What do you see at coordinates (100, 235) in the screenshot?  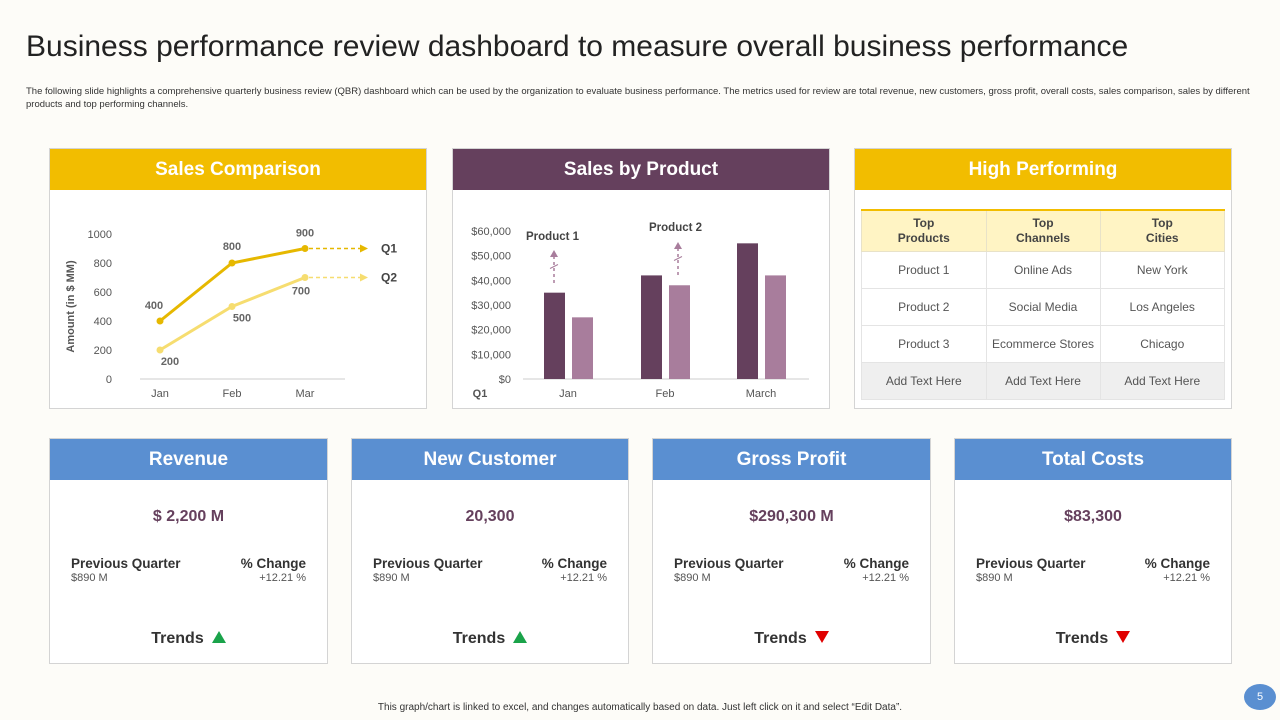 I see `y-tick-label: 1000` at bounding box center [100, 235].